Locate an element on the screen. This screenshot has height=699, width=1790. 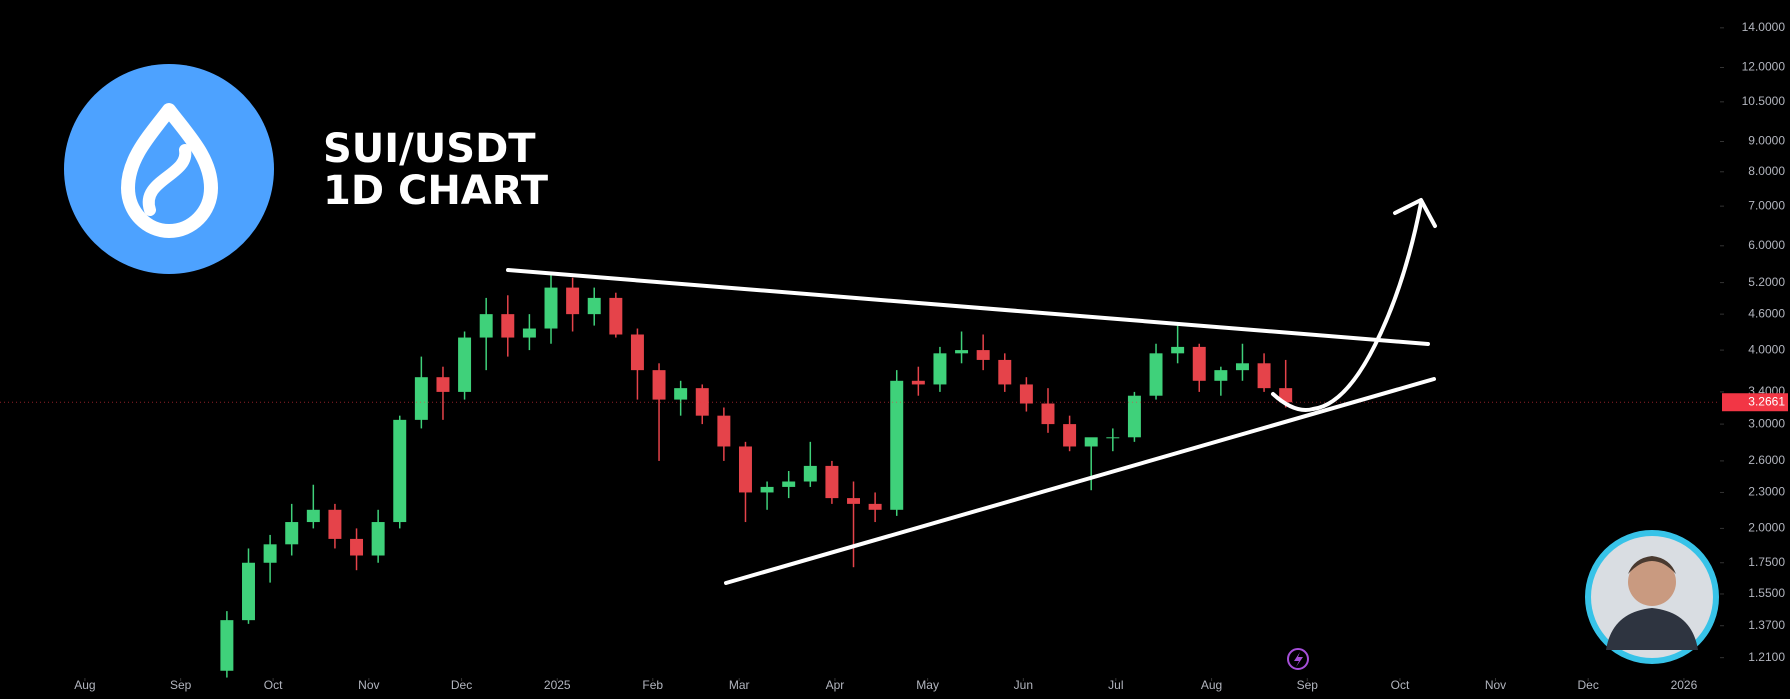
y-tick-label: 1.5500 is located at coordinates (1766, 593).